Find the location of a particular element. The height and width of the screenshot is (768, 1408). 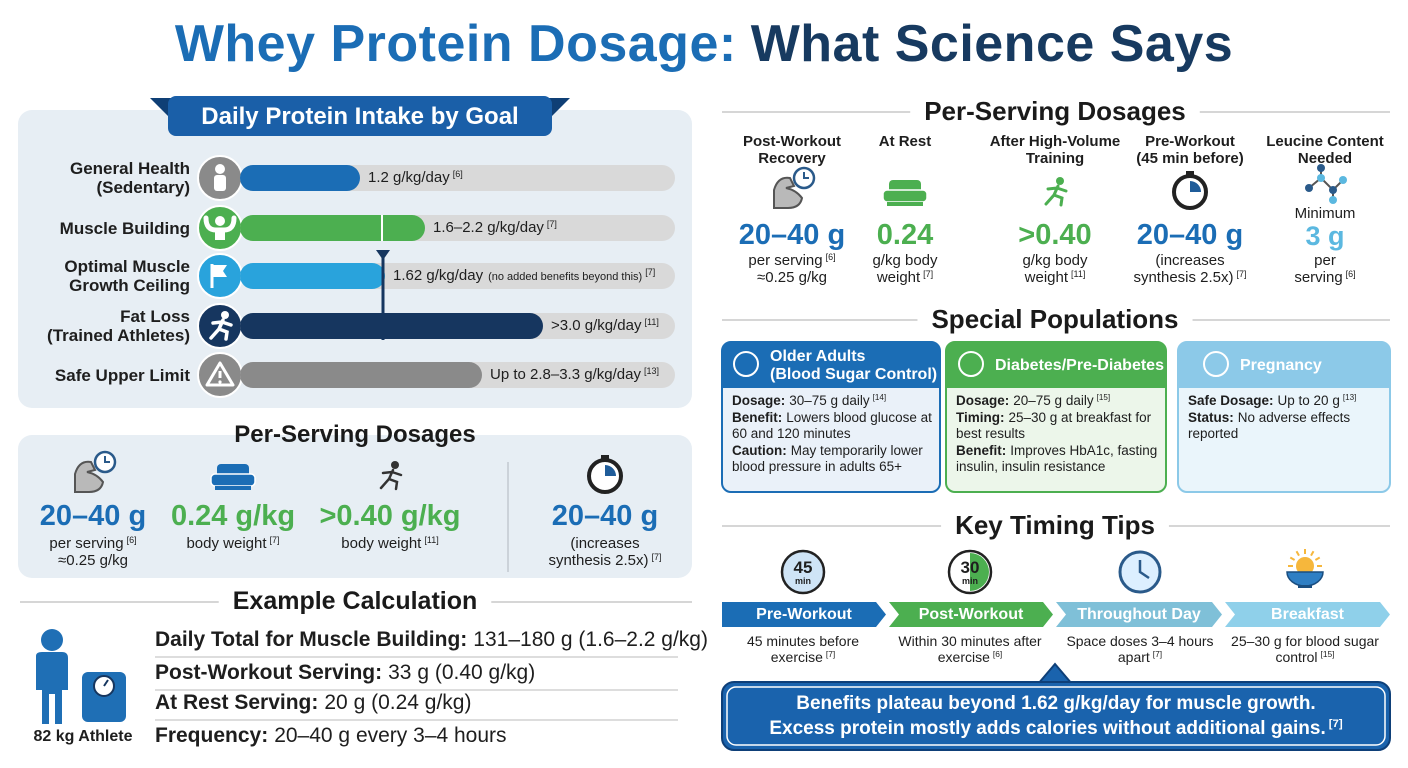

dose-header-line: Training is located at coordinates (1055, 158).